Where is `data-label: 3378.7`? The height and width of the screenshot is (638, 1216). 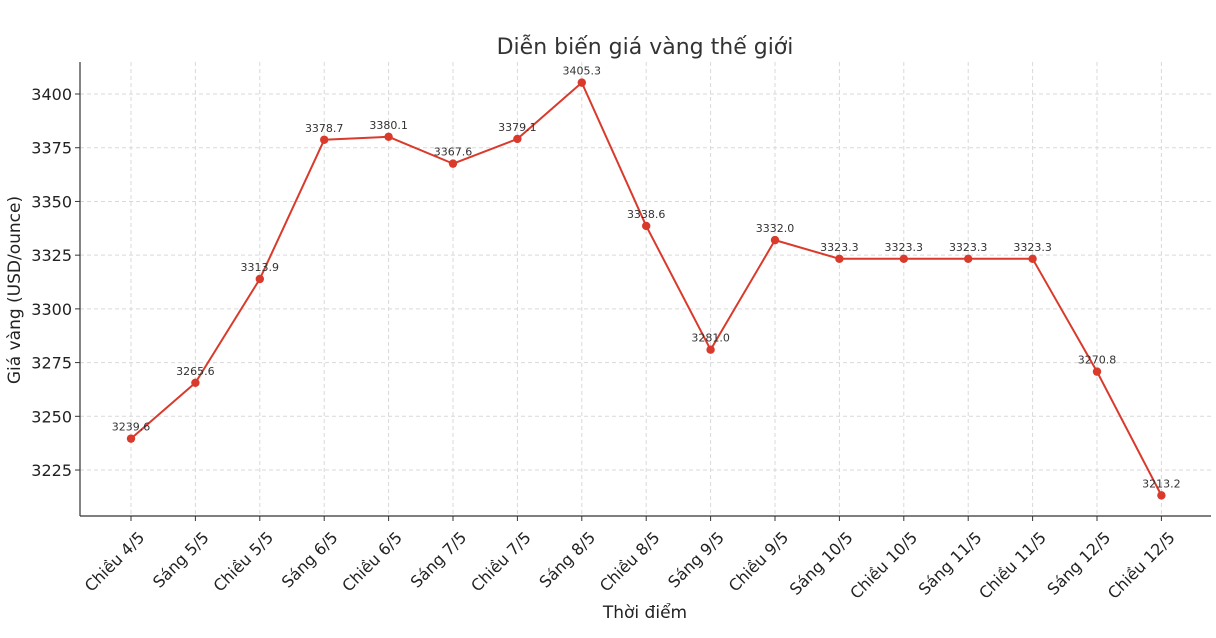
data-label: 3378.7 is located at coordinates (324, 128).